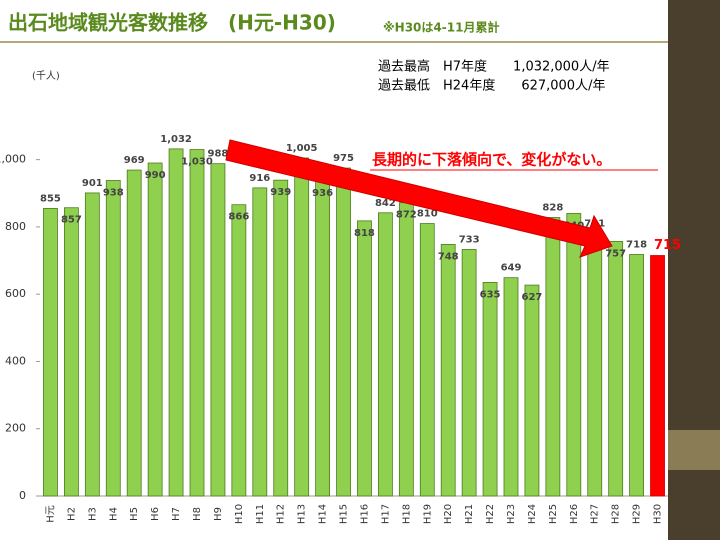 Image resolution: width=720 pixels, height=540 pixels. I want to click on x-tick-label: H15, so click(344, 514).